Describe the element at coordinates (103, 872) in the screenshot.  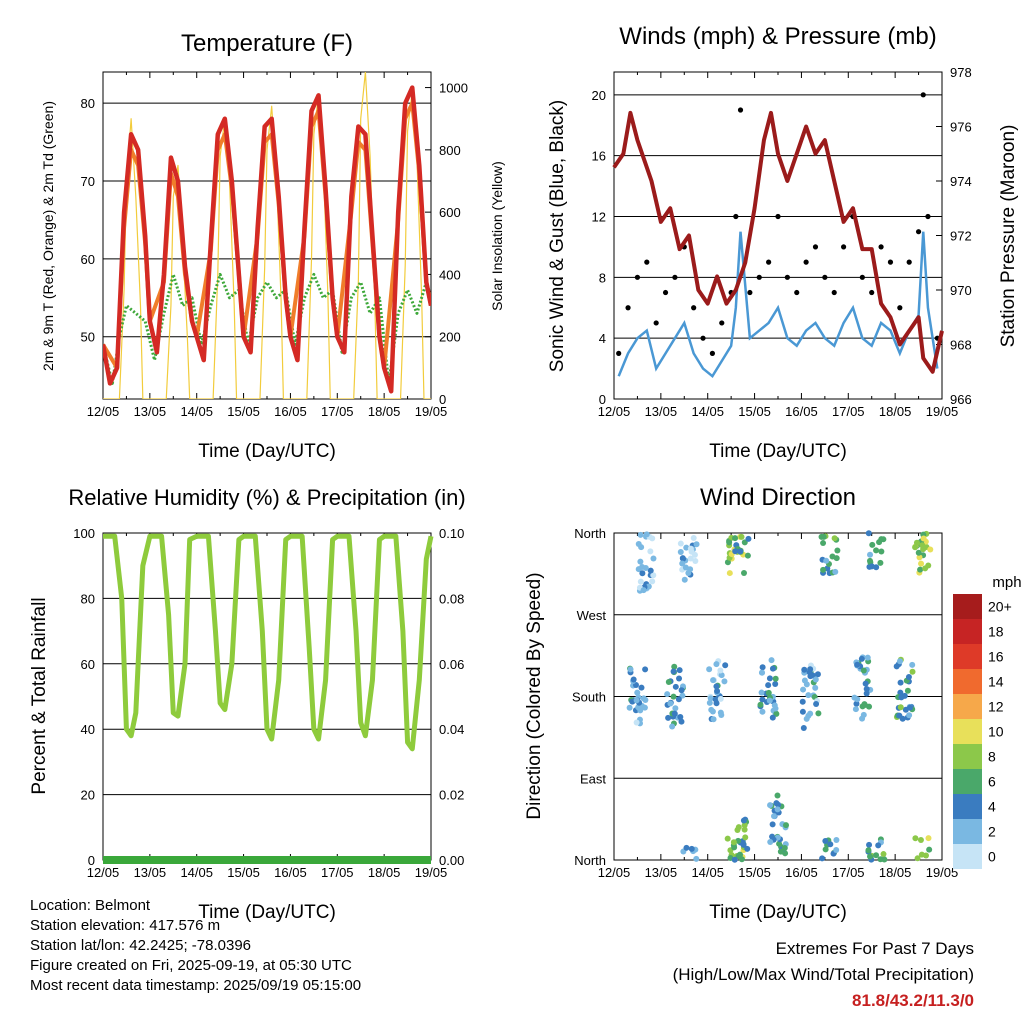
I see `x-tick-label: 12/05` at that location.